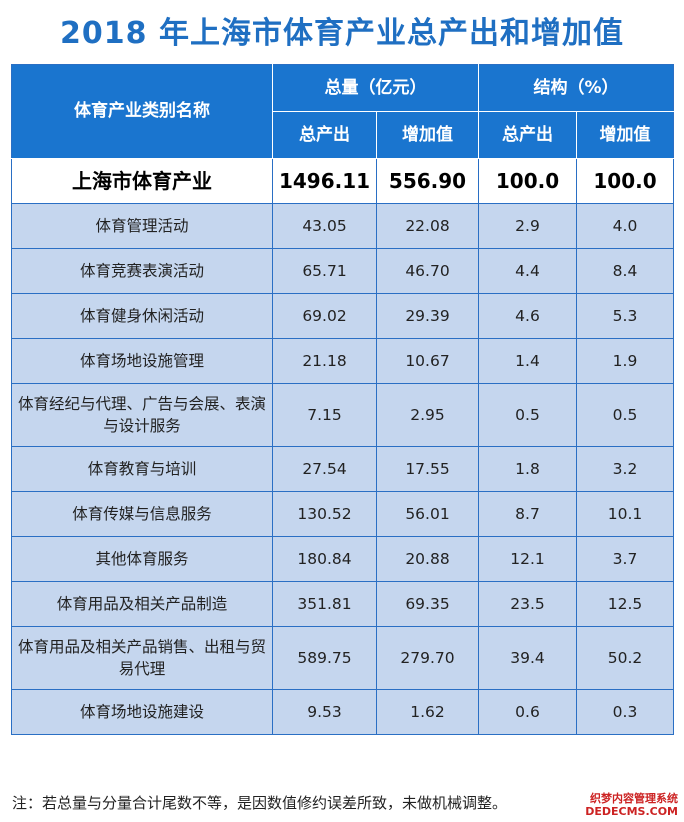 The image size is (684, 822). Describe the element at coordinates (375, 88) in the screenshot. I see `header-total-group: 总量（亿元）` at that location.